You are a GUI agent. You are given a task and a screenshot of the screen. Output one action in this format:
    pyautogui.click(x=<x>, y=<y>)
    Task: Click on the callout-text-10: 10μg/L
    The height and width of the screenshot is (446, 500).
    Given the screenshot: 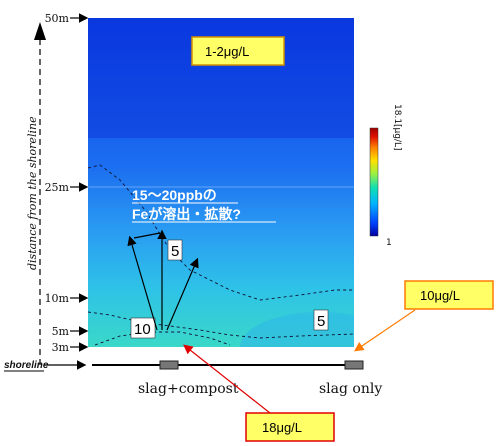 What is the action you would take?
    pyautogui.click(x=440, y=295)
    